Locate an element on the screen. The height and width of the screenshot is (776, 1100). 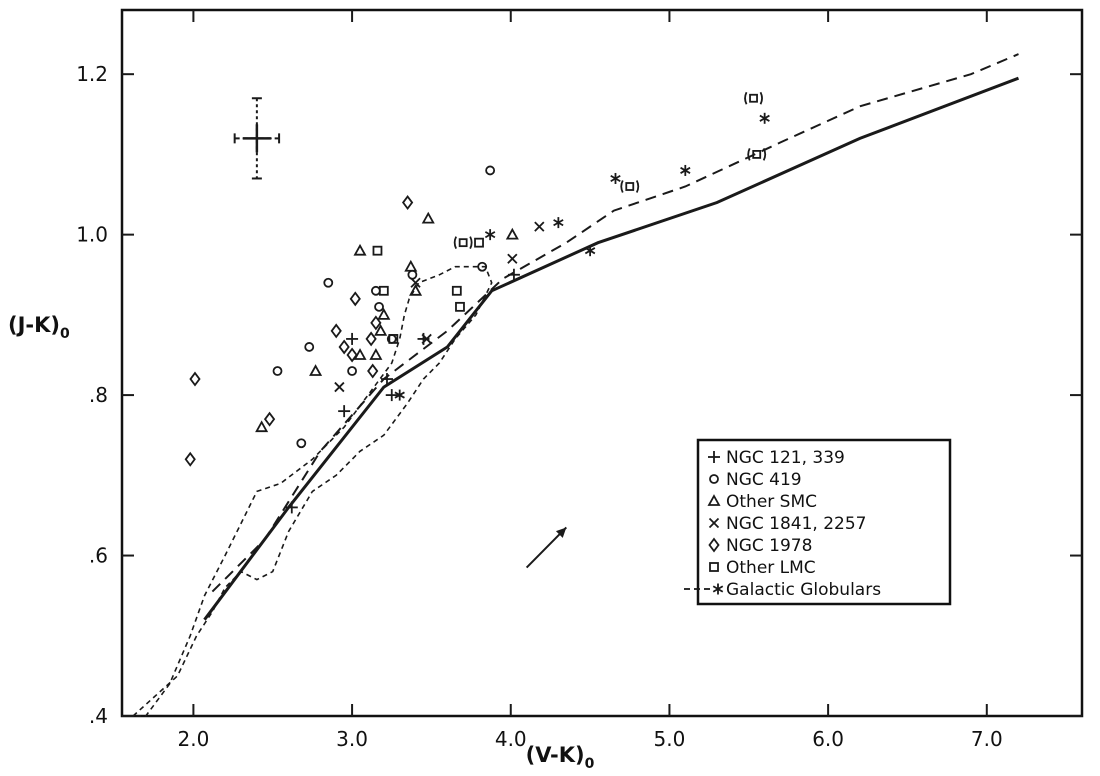
legend-symbol-square is located at coordinates (714, 567).